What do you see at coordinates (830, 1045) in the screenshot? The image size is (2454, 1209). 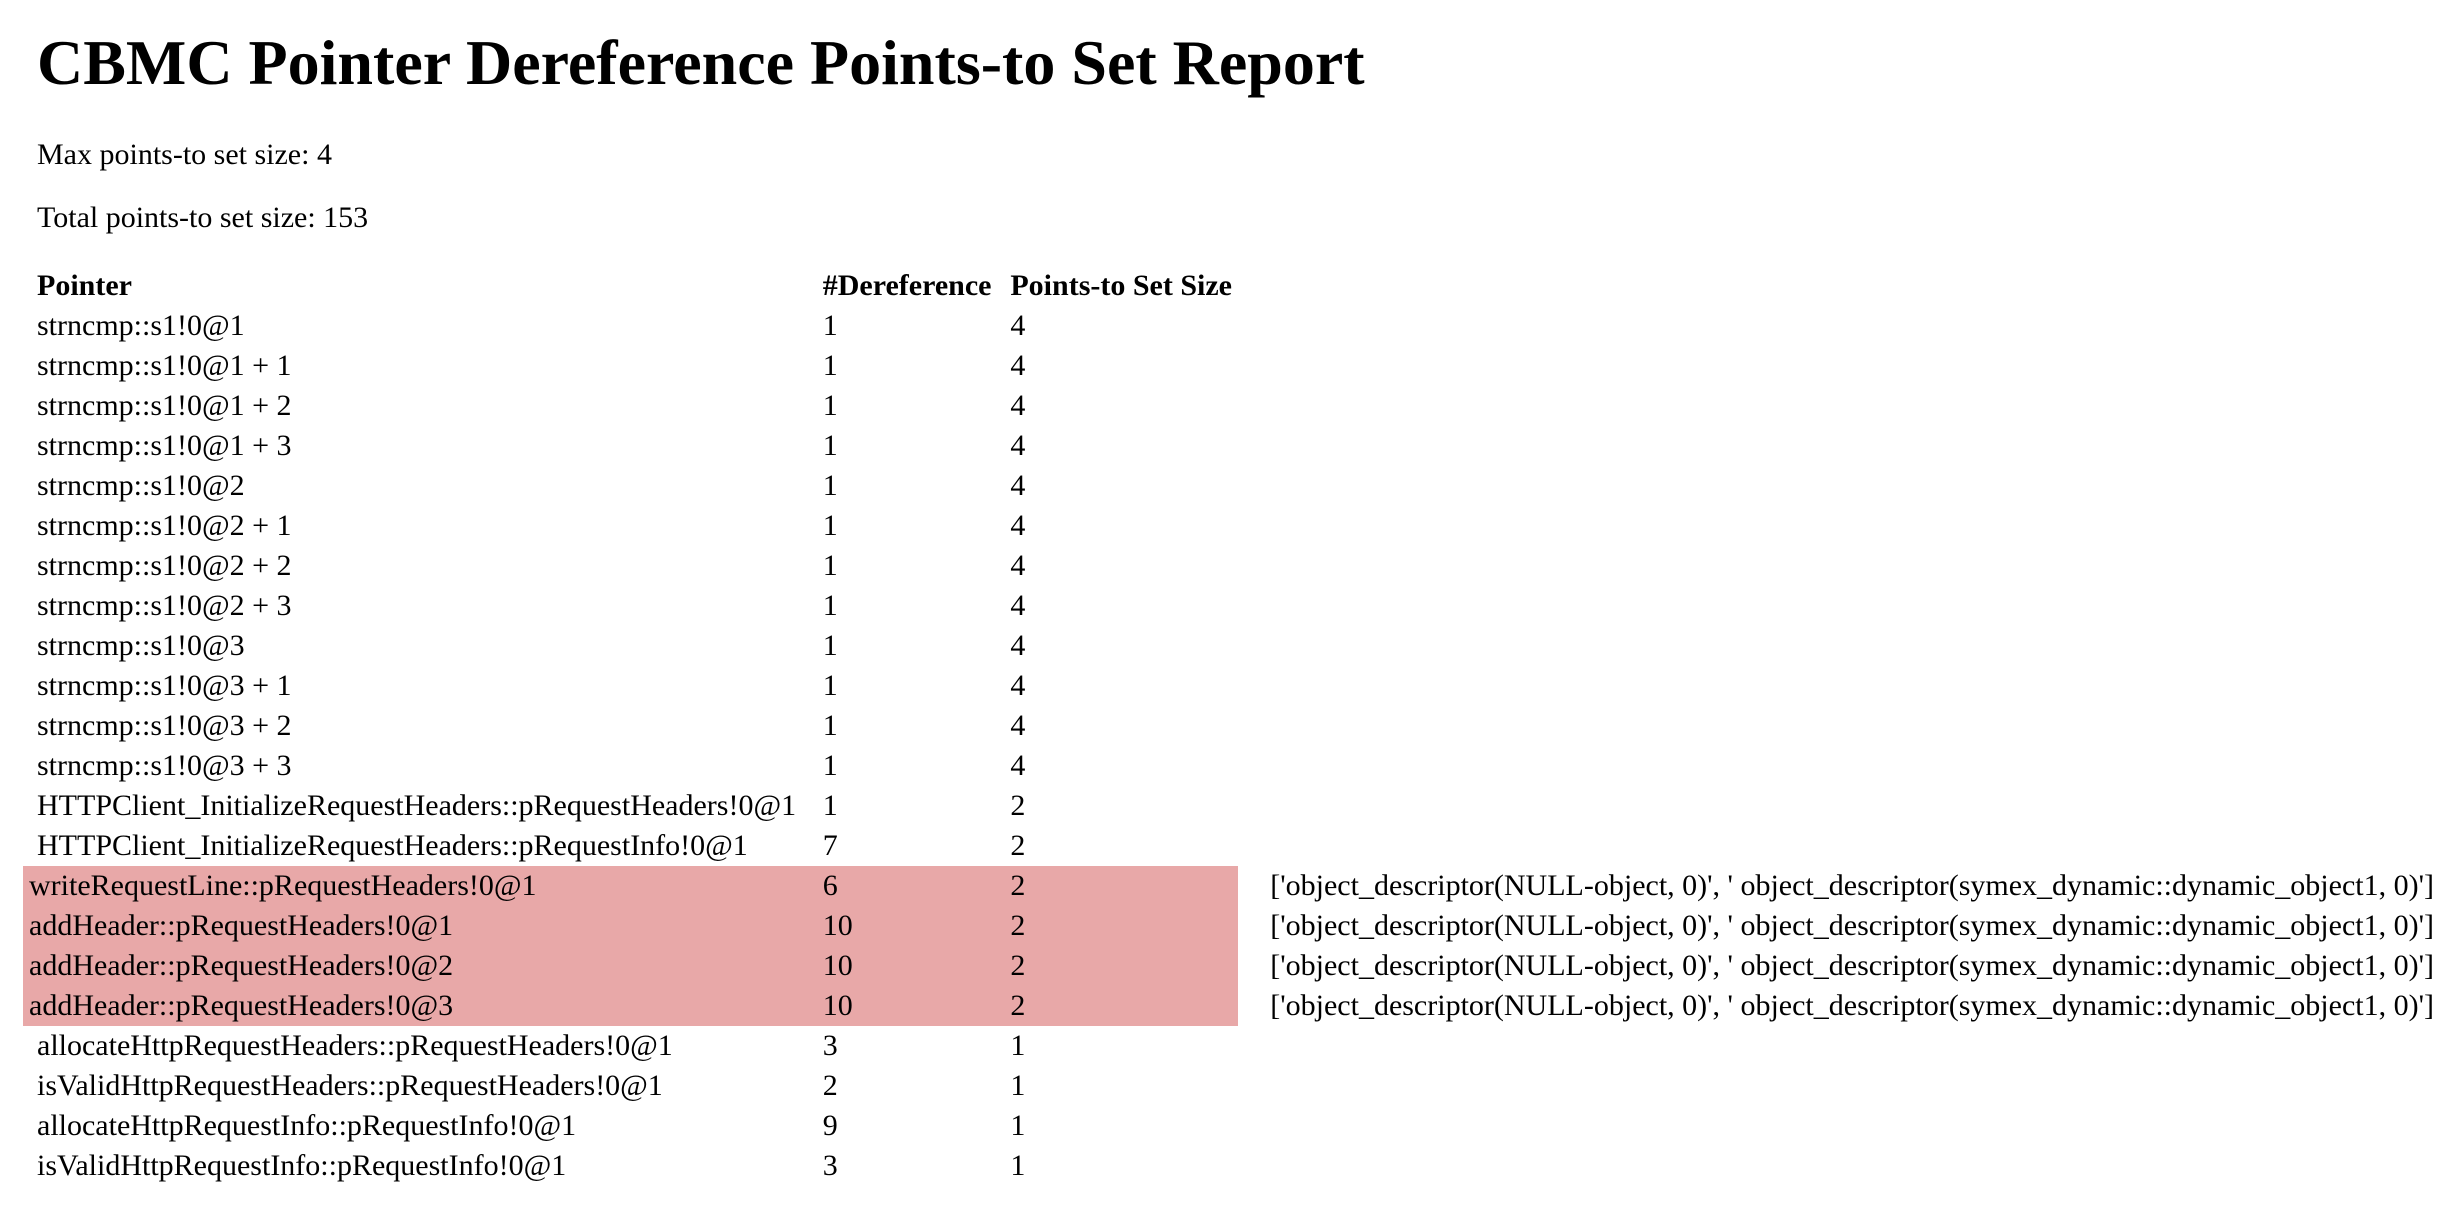 I see `cell-dereference: 3` at bounding box center [830, 1045].